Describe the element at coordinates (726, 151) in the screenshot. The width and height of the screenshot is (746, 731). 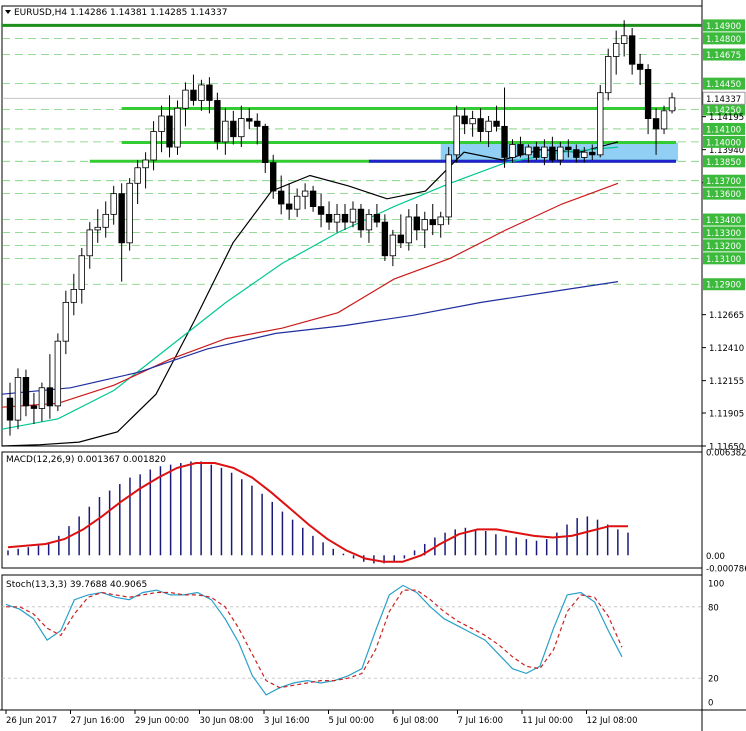
I see `price-tick-label: 1.13940` at that location.